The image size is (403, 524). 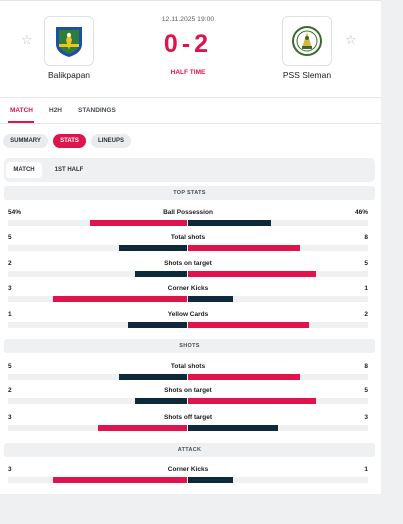 What do you see at coordinates (366, 417) in the screenshot?
I see `stat-away-value: 3` at bounding box center [366, 417].